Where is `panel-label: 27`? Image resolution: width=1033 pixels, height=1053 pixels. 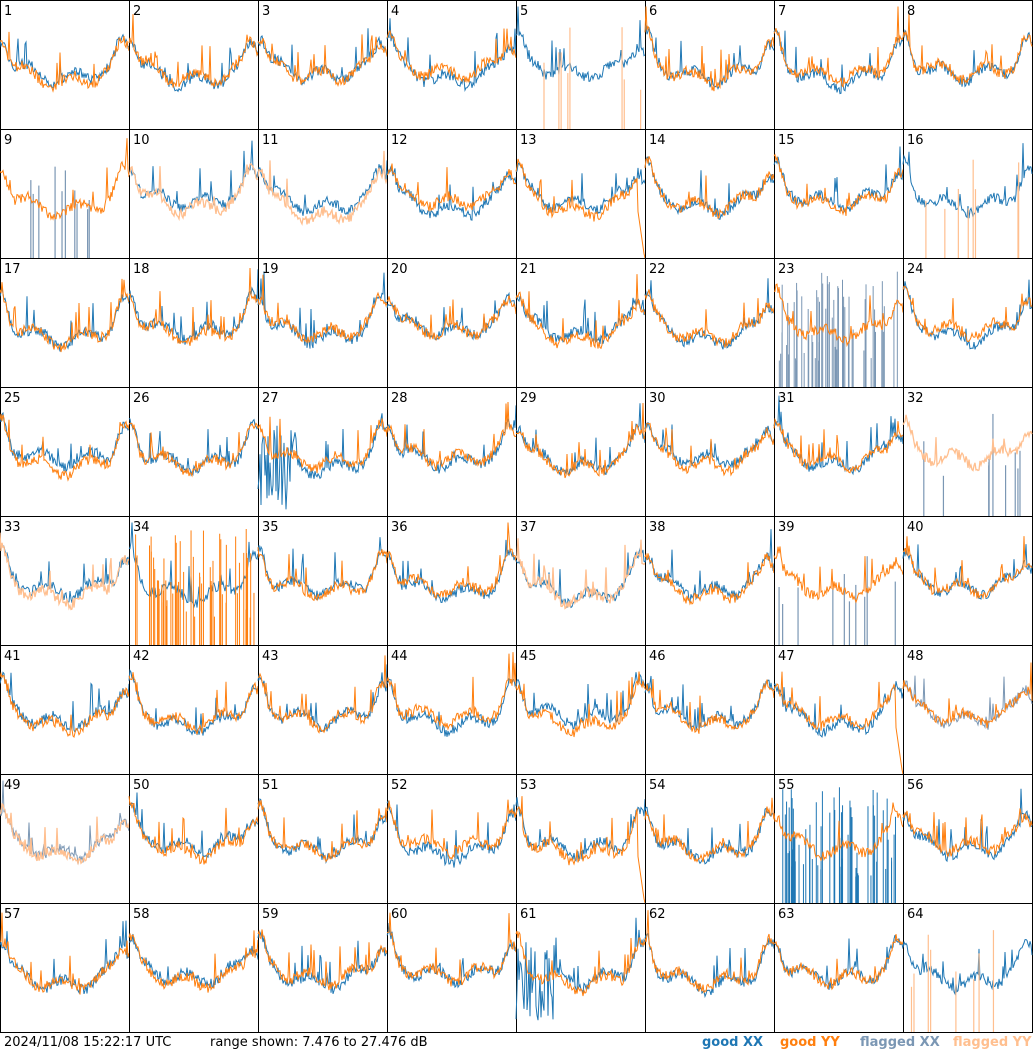
panel-label: 27 is located at coordinates (270, 398).